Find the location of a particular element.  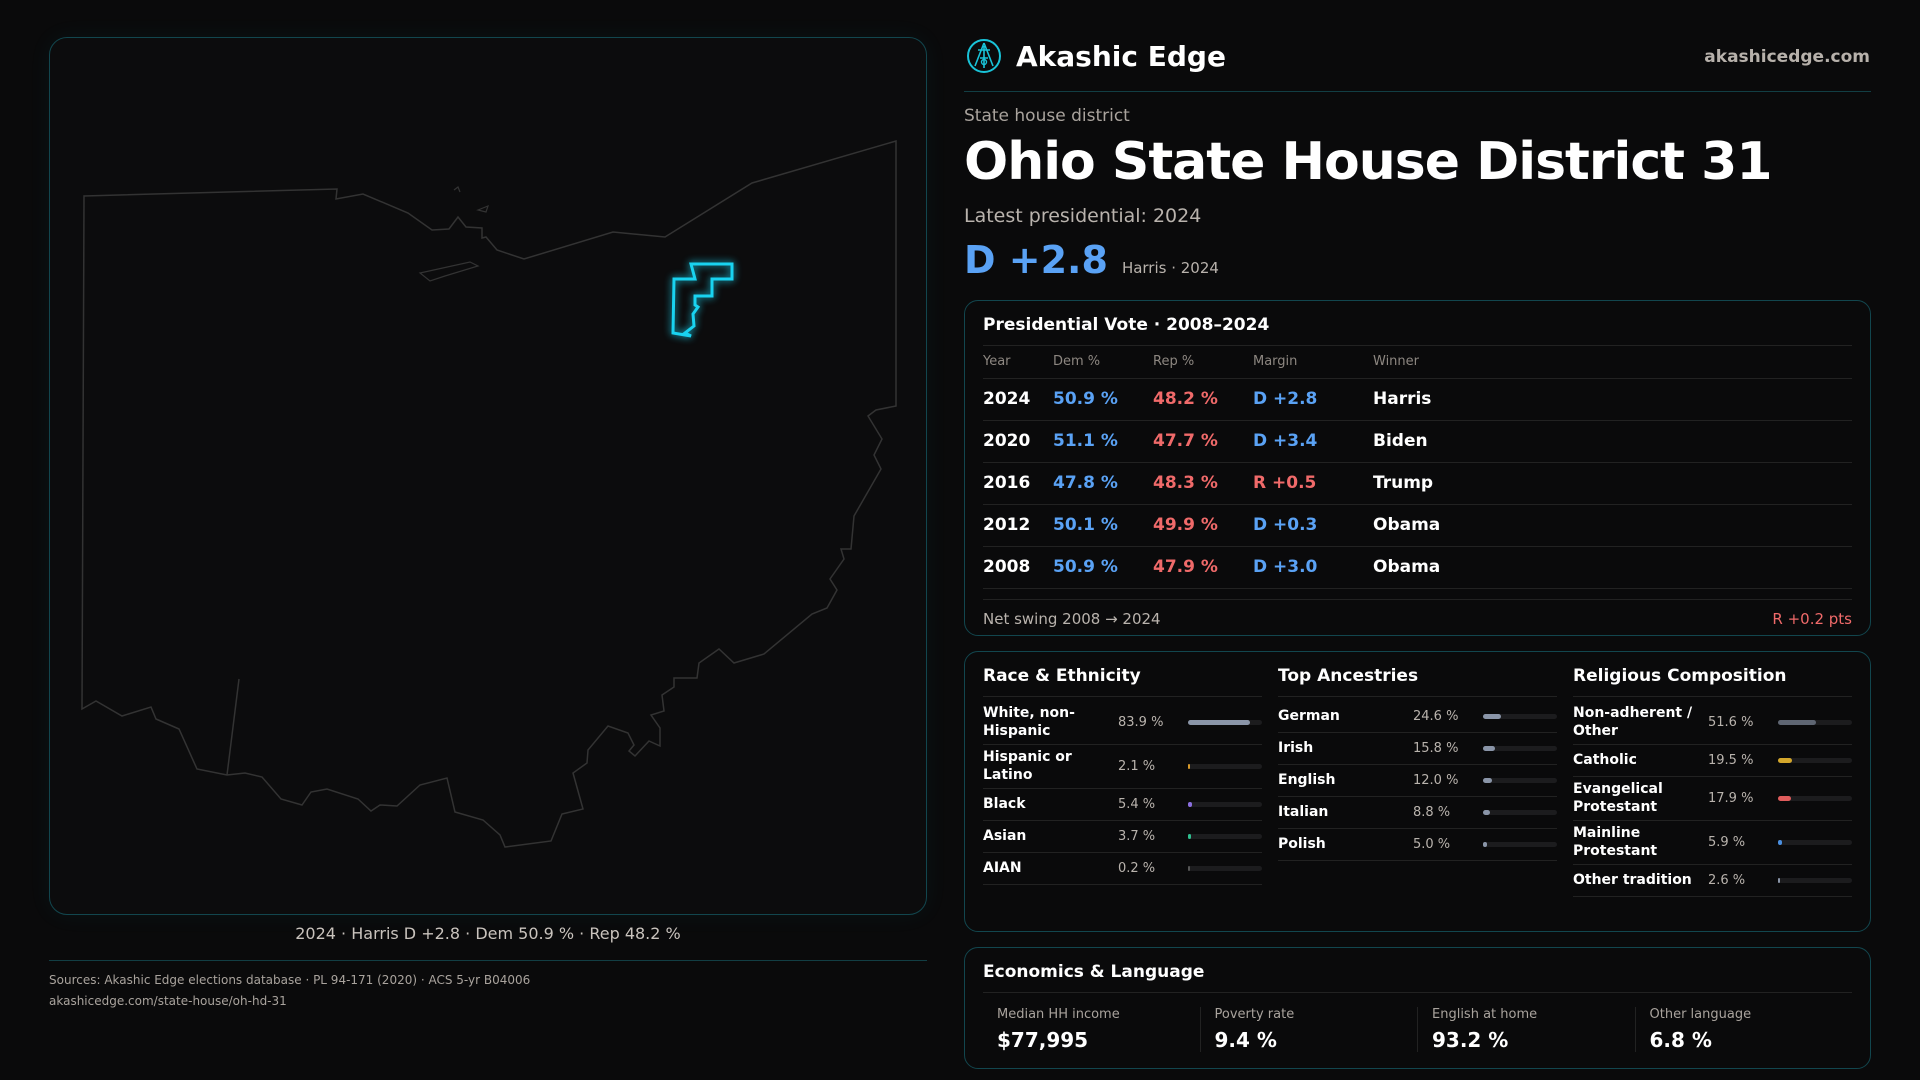

cell-year: 2012 is located at coordinates (1018, 525).